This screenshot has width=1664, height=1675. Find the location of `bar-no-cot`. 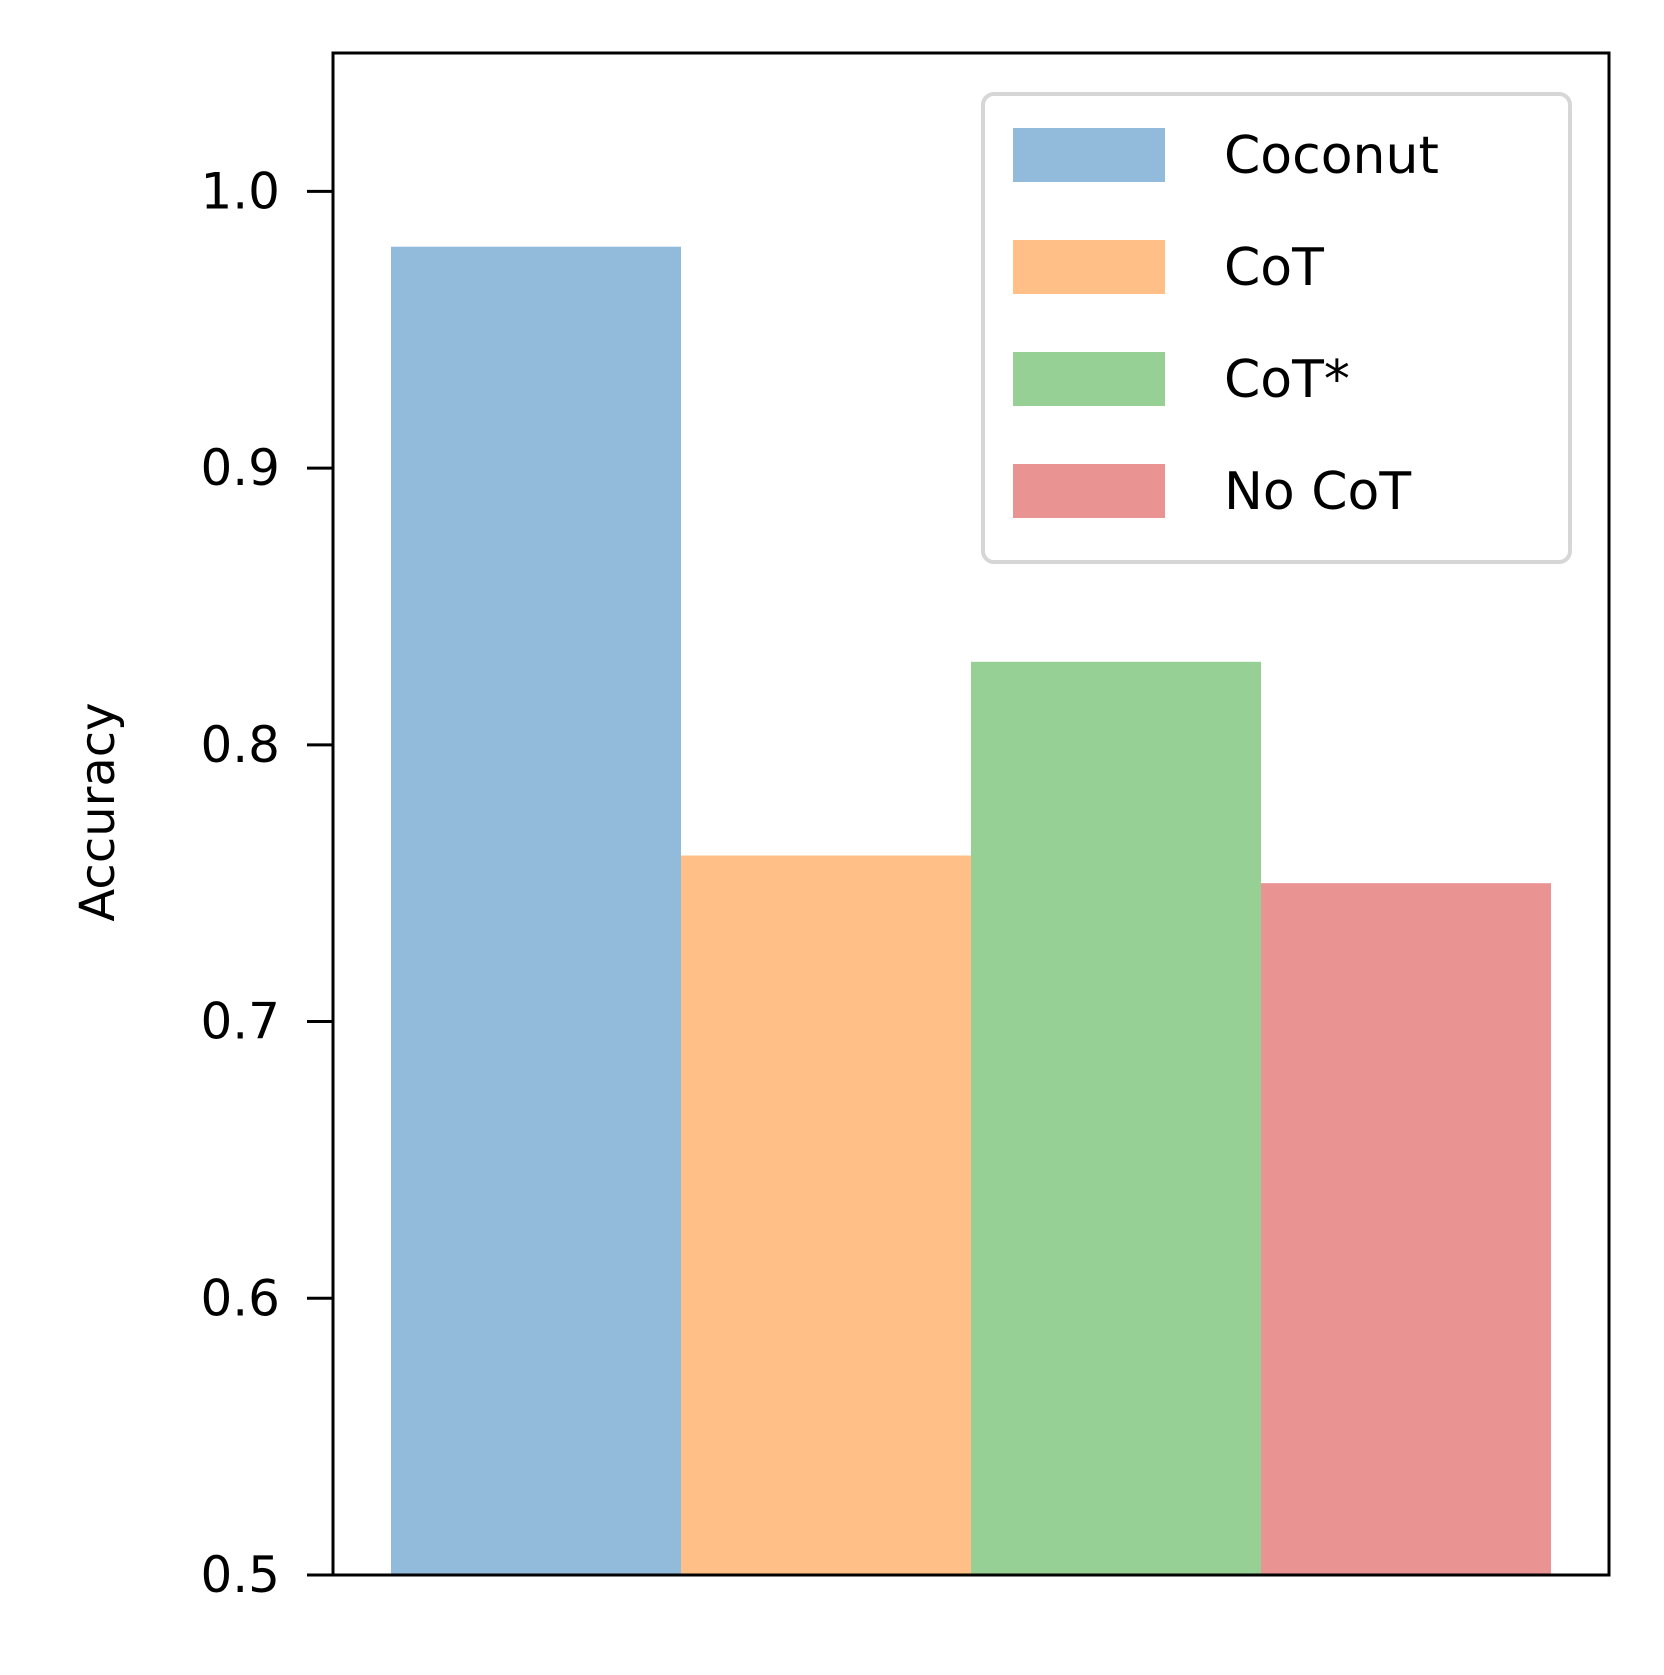

bar-no-cot is located at coordinates (1406, 1229).